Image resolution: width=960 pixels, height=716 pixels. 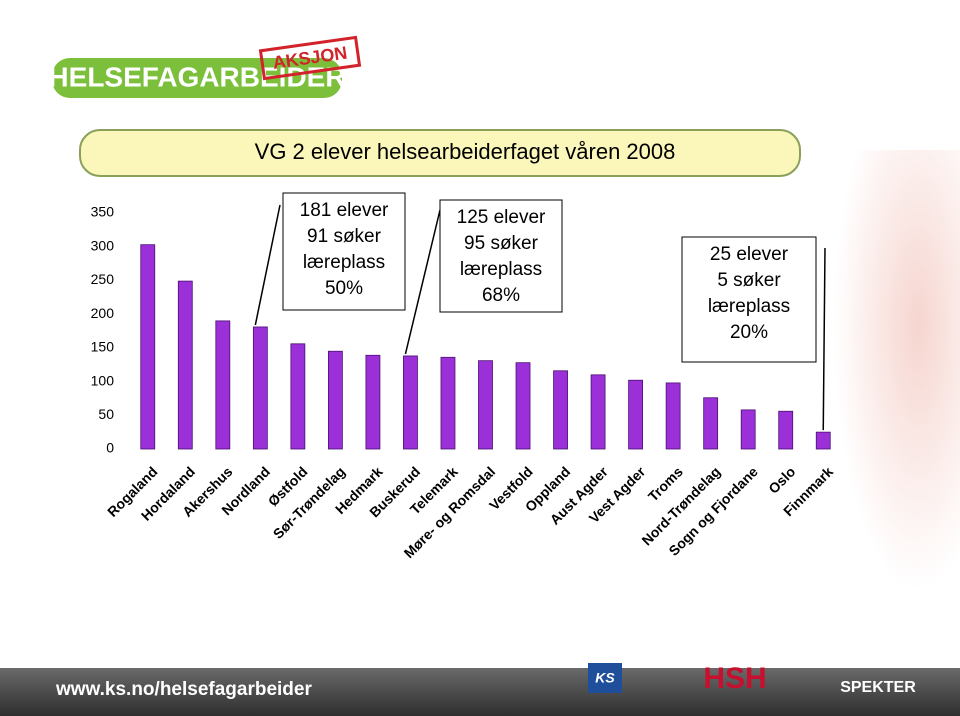 What do you see at coordinates (110, 448) in the screenshot?
I see `y-tick-label: 0` at bounding box center [110, 448].